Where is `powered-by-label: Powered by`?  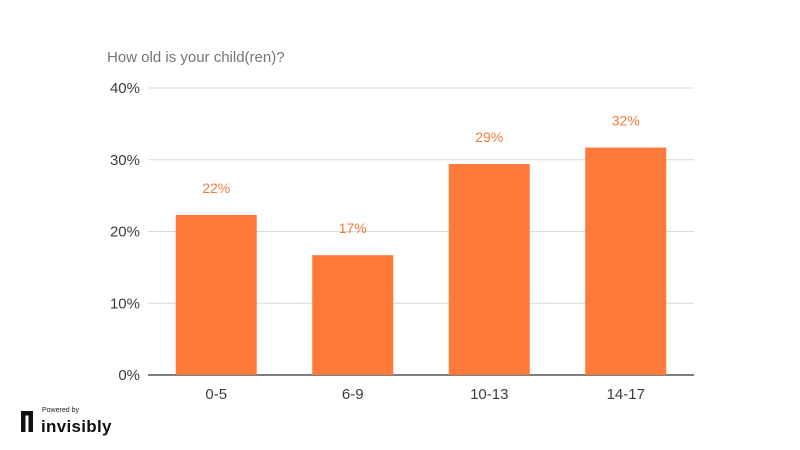 powered-by-label: Powered by is located at coordinates (60, 410).